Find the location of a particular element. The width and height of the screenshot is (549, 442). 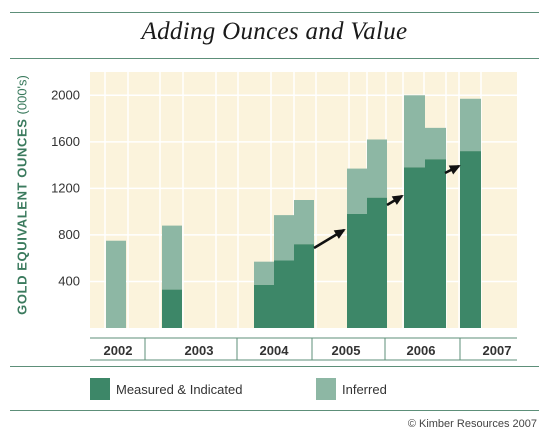

x-tick-label: 2004 is located at coordinates (275, 350).